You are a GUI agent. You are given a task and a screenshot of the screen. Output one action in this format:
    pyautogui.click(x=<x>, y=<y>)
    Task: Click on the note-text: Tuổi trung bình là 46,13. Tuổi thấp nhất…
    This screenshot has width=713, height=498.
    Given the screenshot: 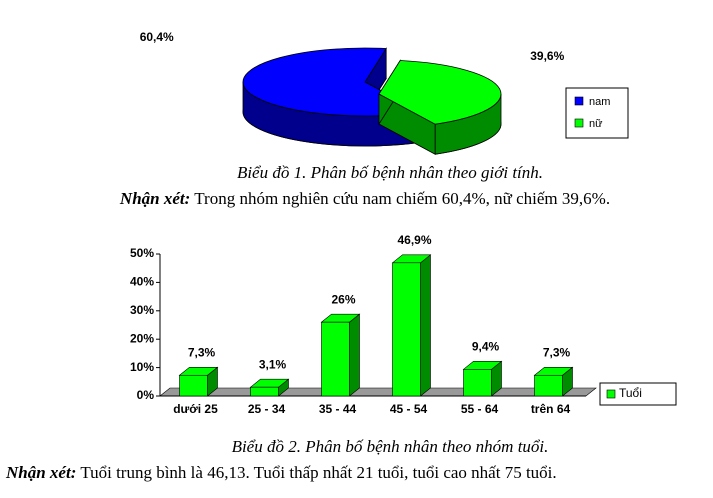 What is the action you would take?
    pyautogui.click(x=316, y=472)
    